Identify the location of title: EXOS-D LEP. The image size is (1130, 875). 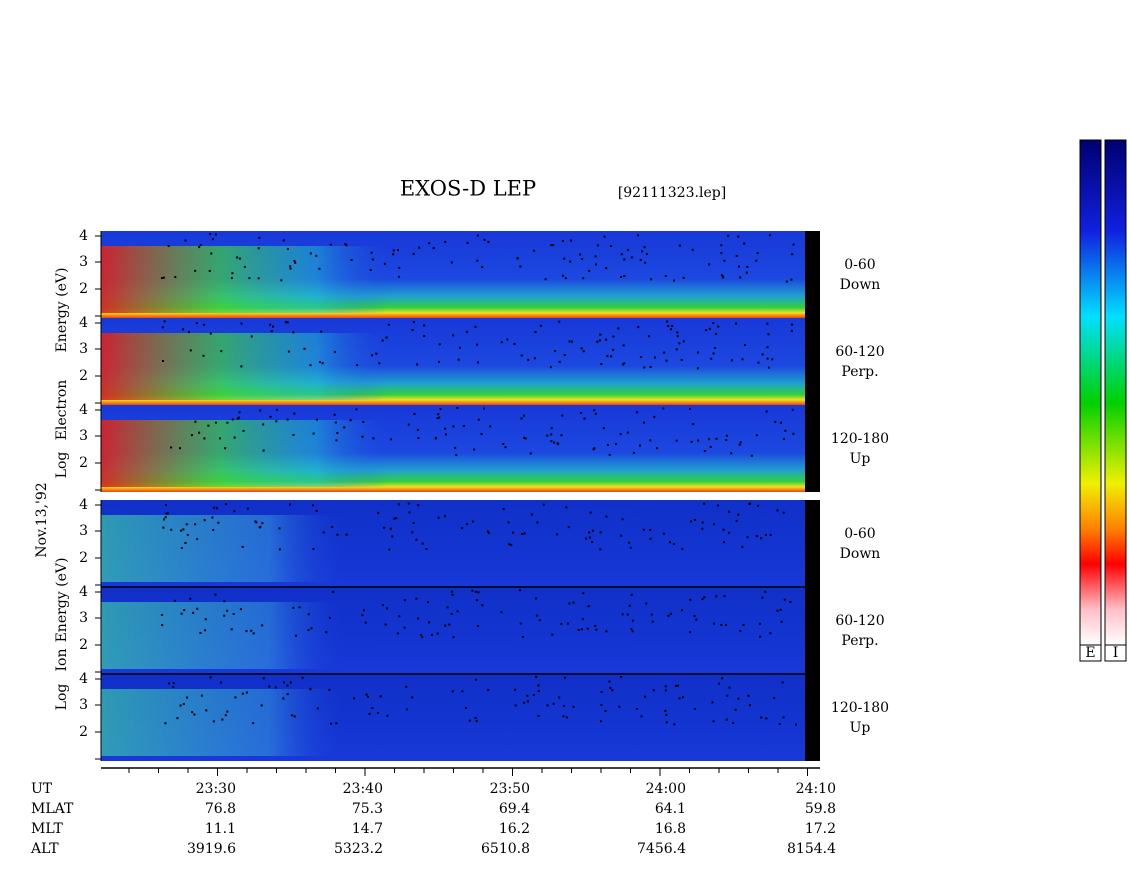
(468, 189).